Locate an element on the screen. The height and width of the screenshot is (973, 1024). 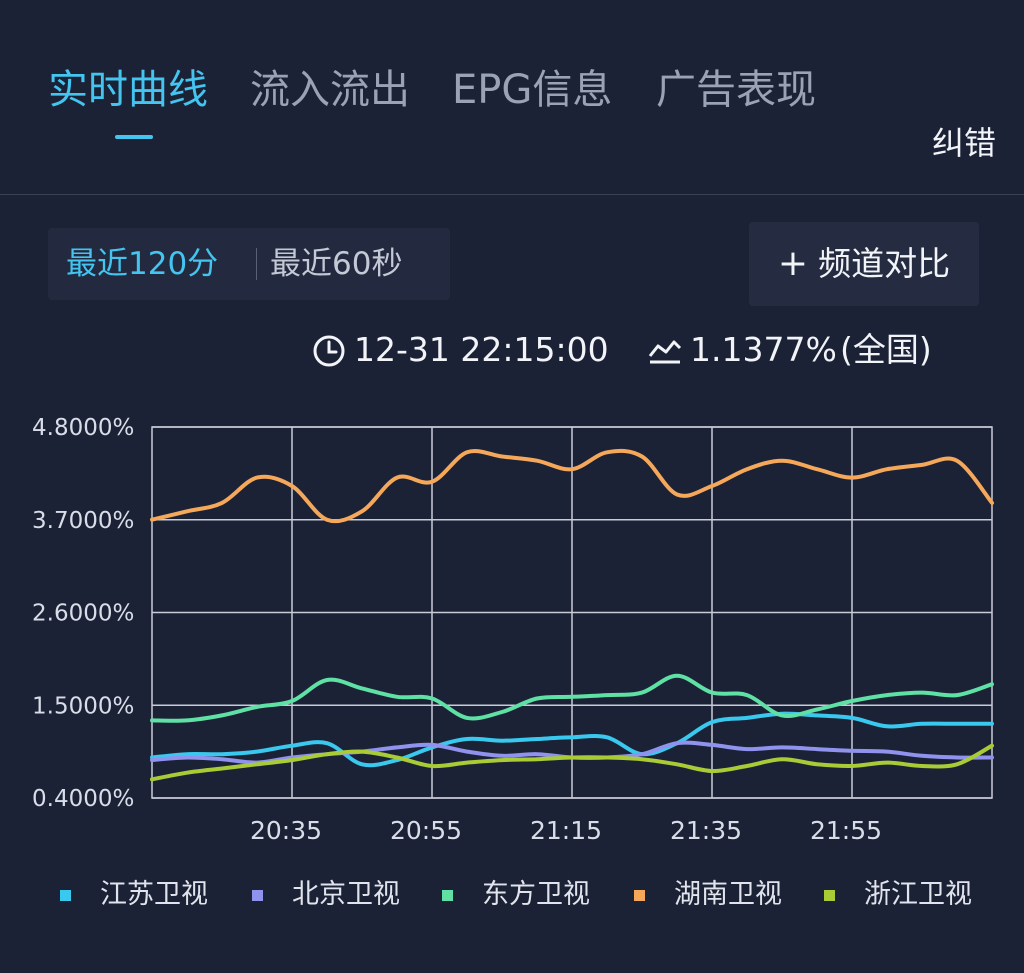
x-tick-label: 21:55 is located at coordinates (846, 830).